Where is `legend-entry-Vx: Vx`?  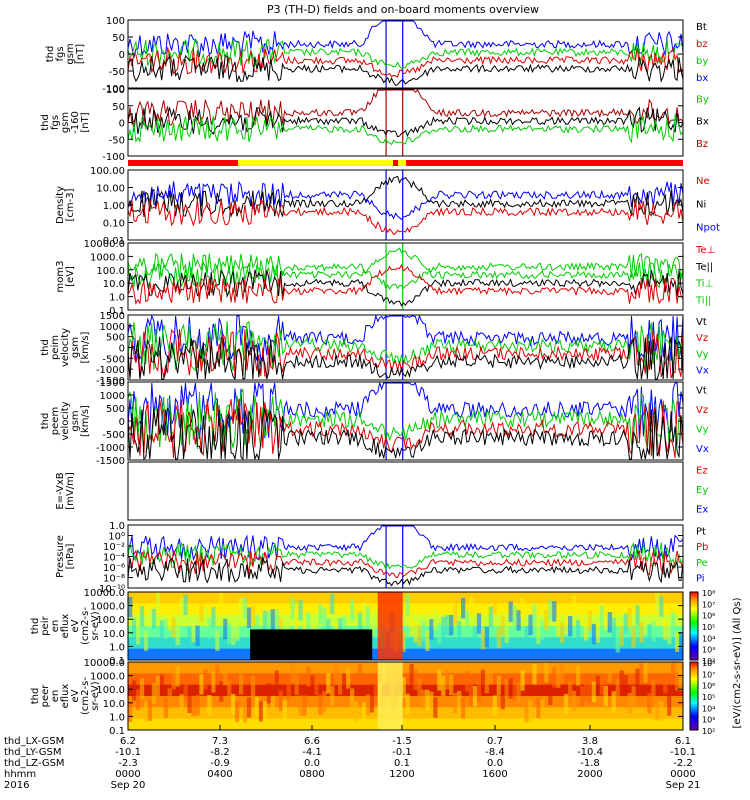
legend-entry-Vx: Vx is located at coordinates (702, 371).